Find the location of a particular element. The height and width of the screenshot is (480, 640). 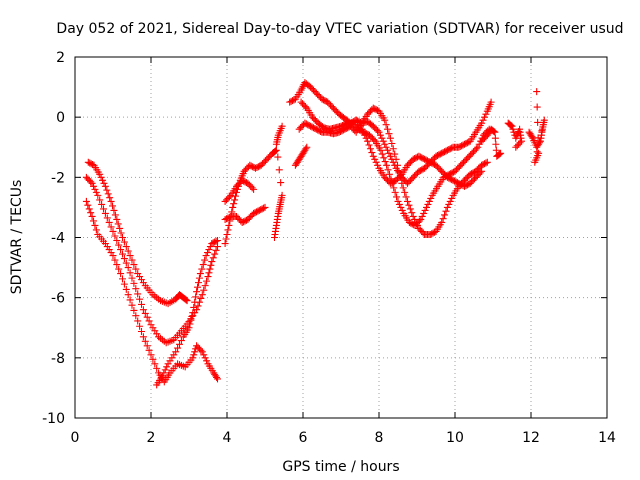

x-tick-label: 6 is located at coordinates (303, 438).